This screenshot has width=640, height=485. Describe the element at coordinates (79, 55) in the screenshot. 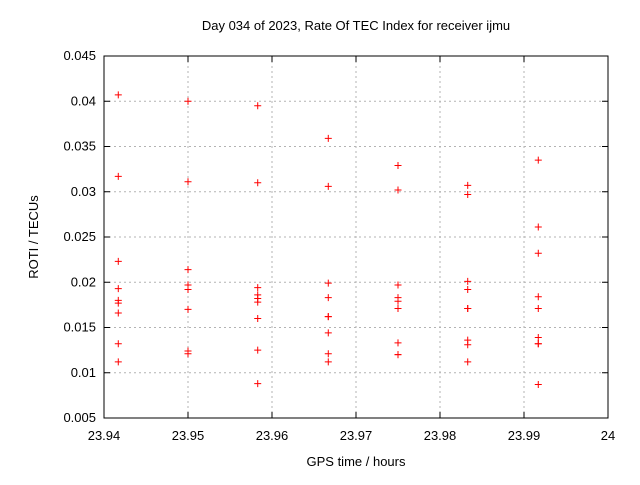

I see `y-tick-label: 0.045` at that location.